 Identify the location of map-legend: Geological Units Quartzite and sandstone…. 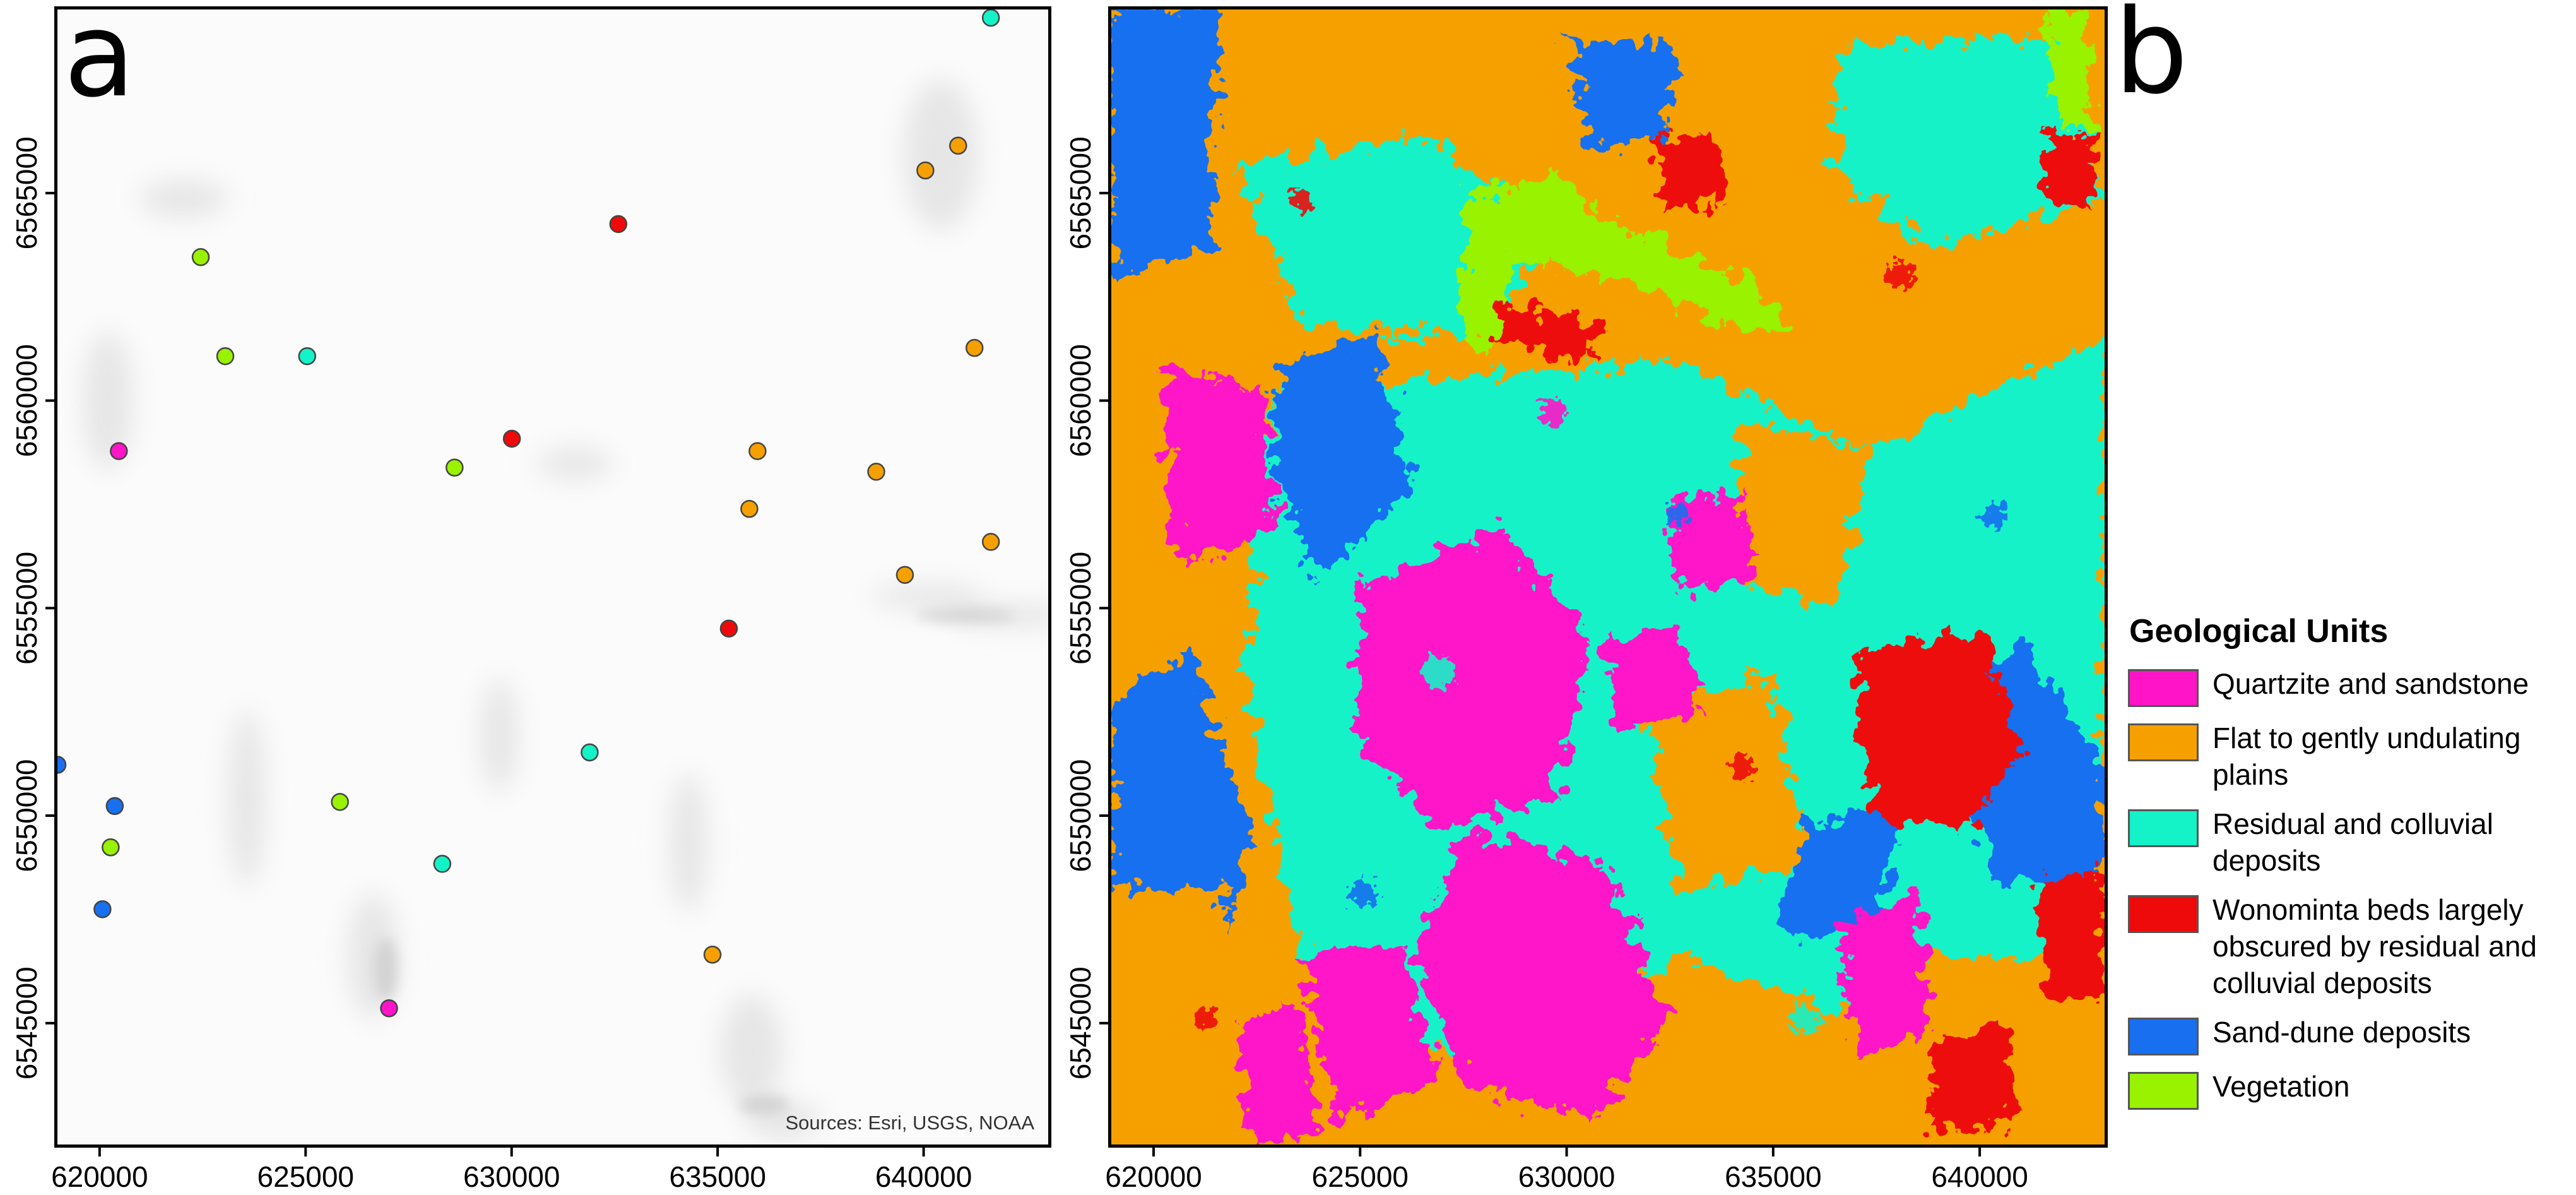
(2349, 867).